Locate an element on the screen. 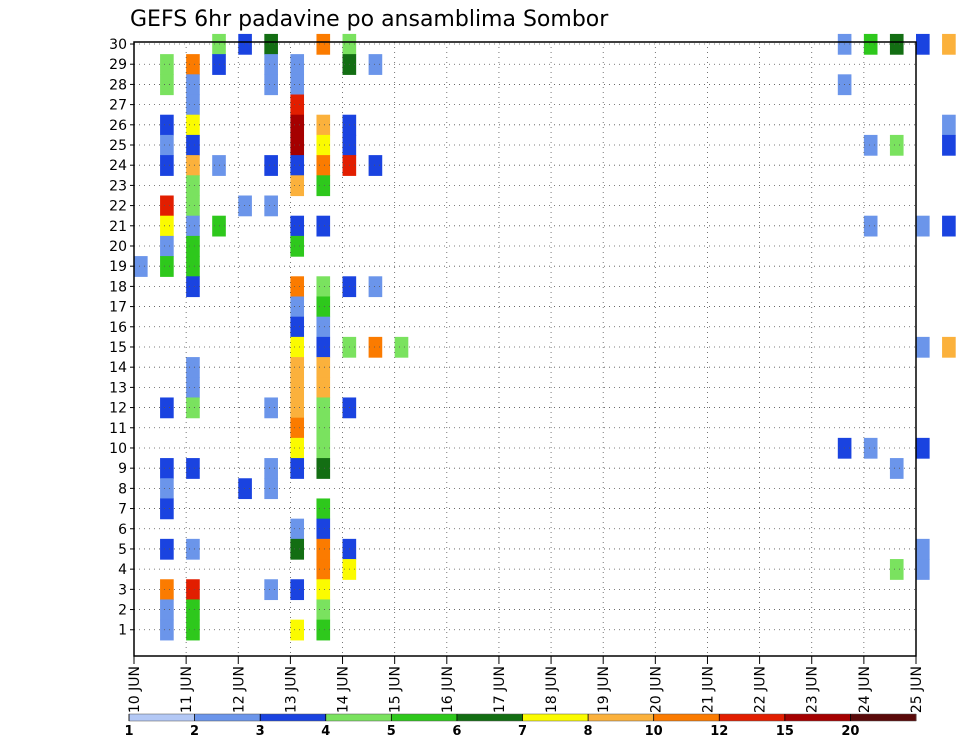 This screenshot has width=960, height=742. colorbar-label: 1 is located at coordinates (128, 731).